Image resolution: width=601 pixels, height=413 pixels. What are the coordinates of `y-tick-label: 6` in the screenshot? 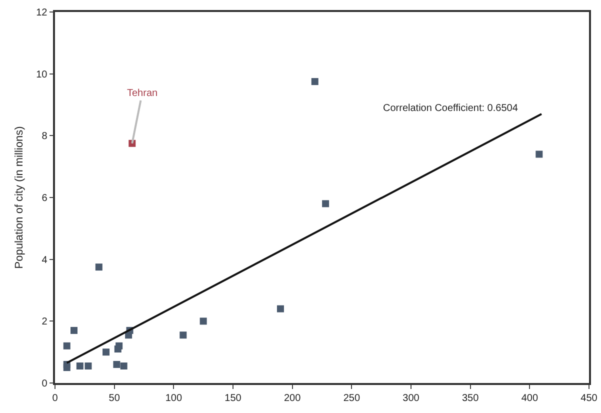 It's located at (45, 198).